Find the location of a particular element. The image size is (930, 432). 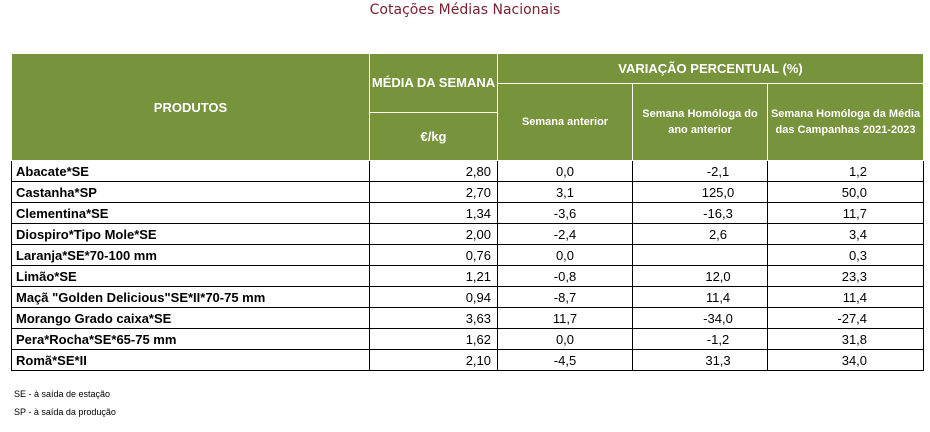

header-unit: €/kg is located at coordinates (433, 136).